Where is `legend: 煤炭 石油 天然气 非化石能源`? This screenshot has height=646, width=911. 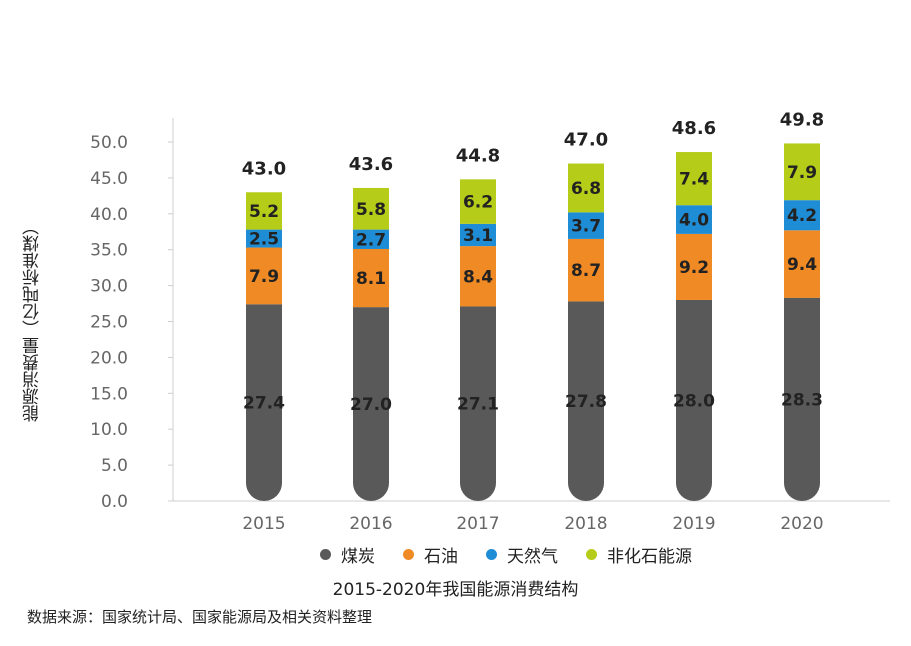
legend: 煤炭 石油 天然气 非化石能源 is located at coordinates (550, 554).